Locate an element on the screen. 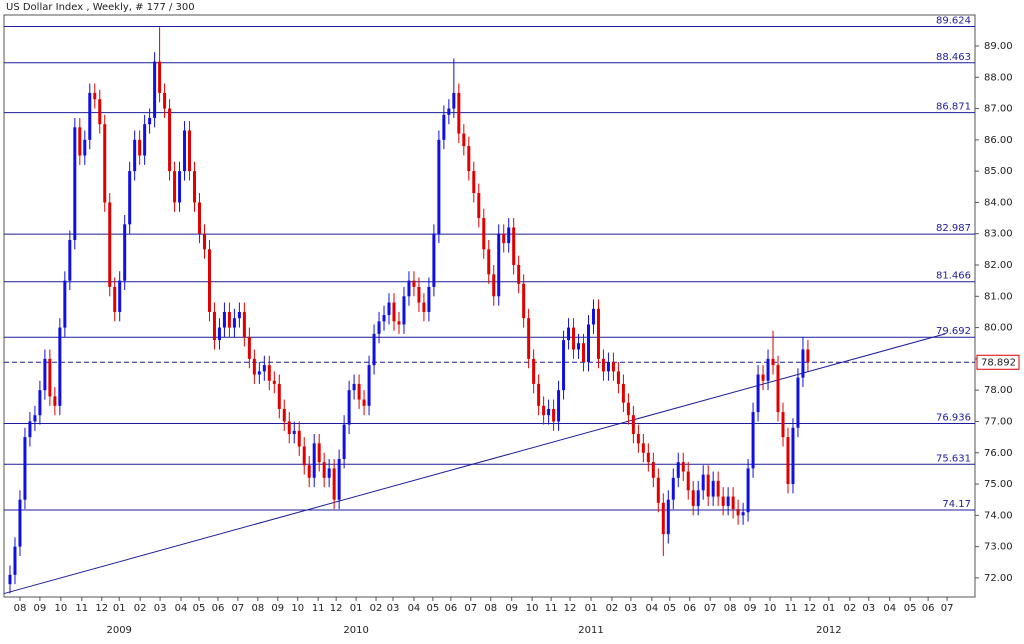  chart-title: US Dollar Index , Weekly, # 177 / 300 is located at coordinates (100, 7).